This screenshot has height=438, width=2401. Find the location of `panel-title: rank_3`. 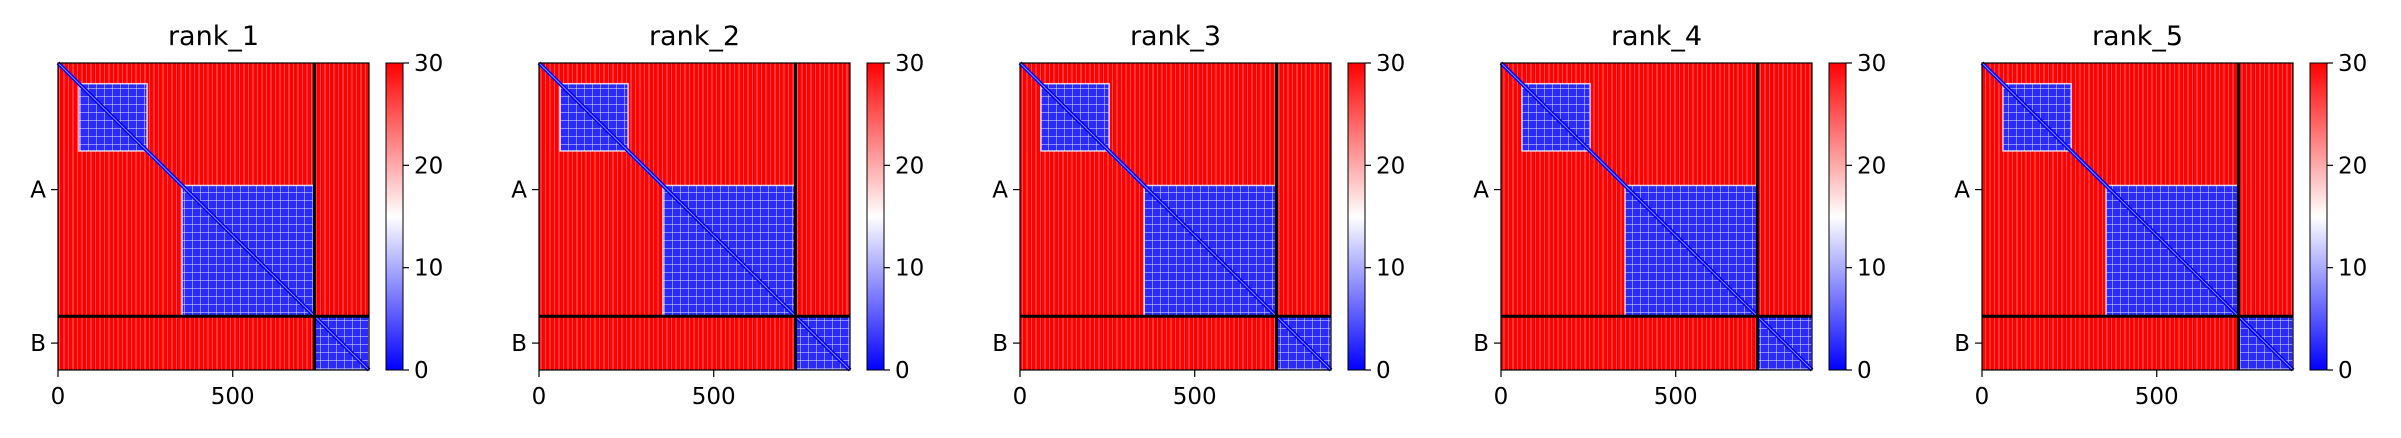

panel-title: rank_3 is located at coordinates (1175, 36).